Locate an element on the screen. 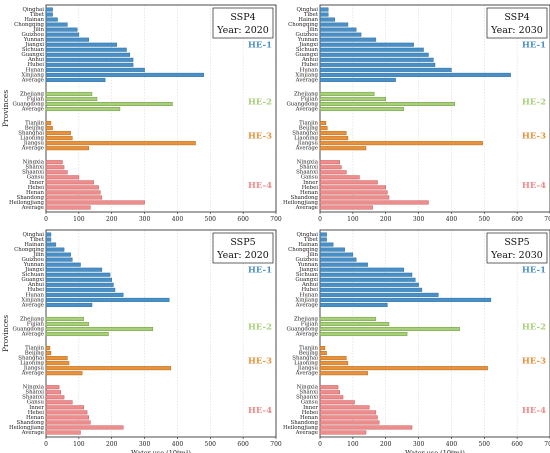 The height and width of the screenshot is (453, 550). bar-hebei is located at coordinates (352, 187).